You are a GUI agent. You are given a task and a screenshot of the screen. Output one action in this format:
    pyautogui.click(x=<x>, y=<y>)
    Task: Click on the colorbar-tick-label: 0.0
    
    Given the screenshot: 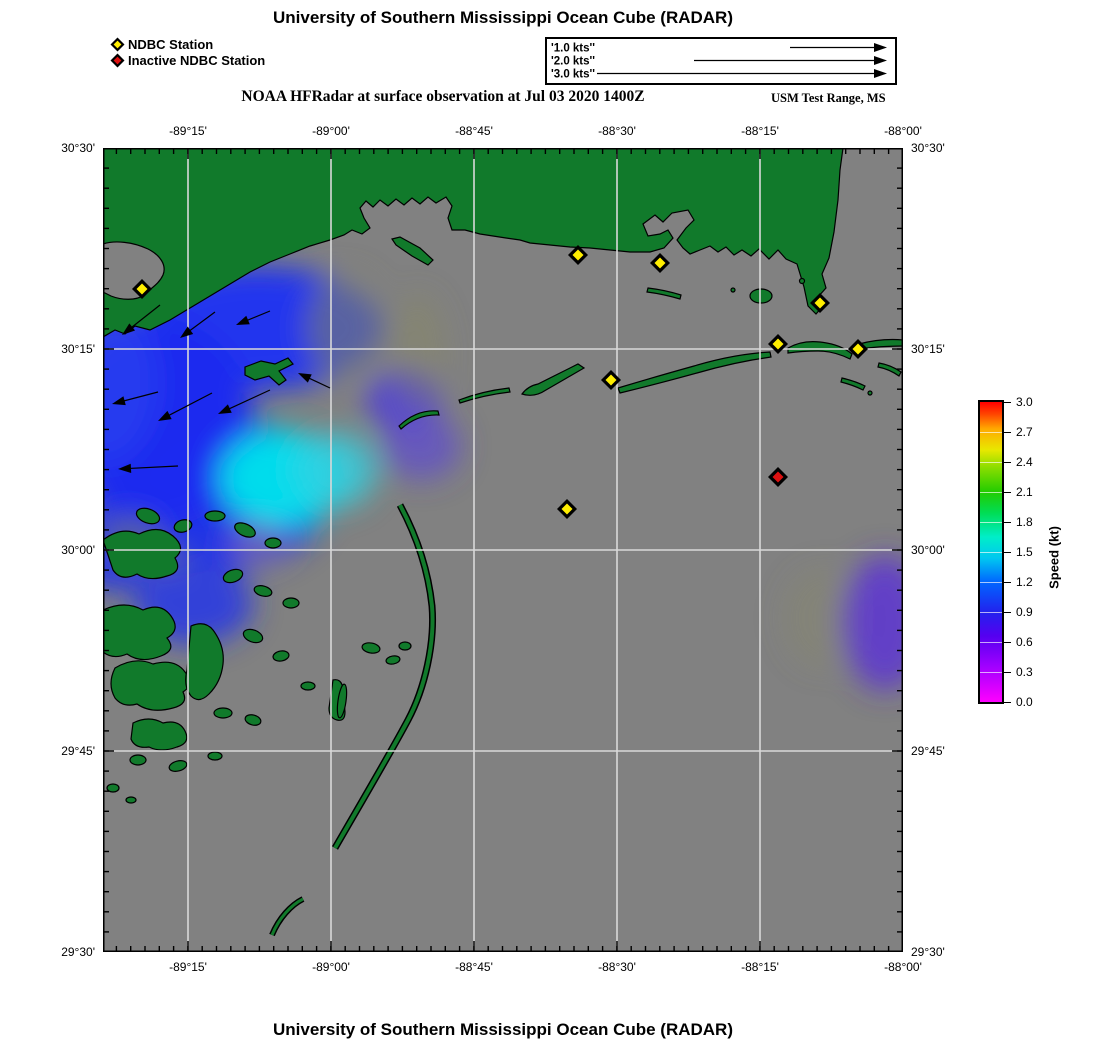 What is the action you would take?
    pyautogui.click(x=1024, y=702)
    